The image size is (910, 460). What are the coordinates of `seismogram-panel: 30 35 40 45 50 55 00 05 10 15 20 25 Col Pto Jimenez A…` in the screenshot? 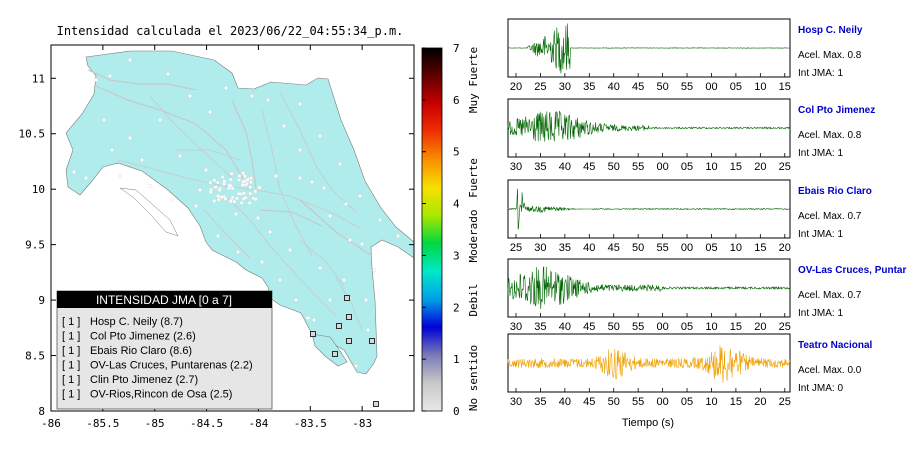 It's located at (691, 135).